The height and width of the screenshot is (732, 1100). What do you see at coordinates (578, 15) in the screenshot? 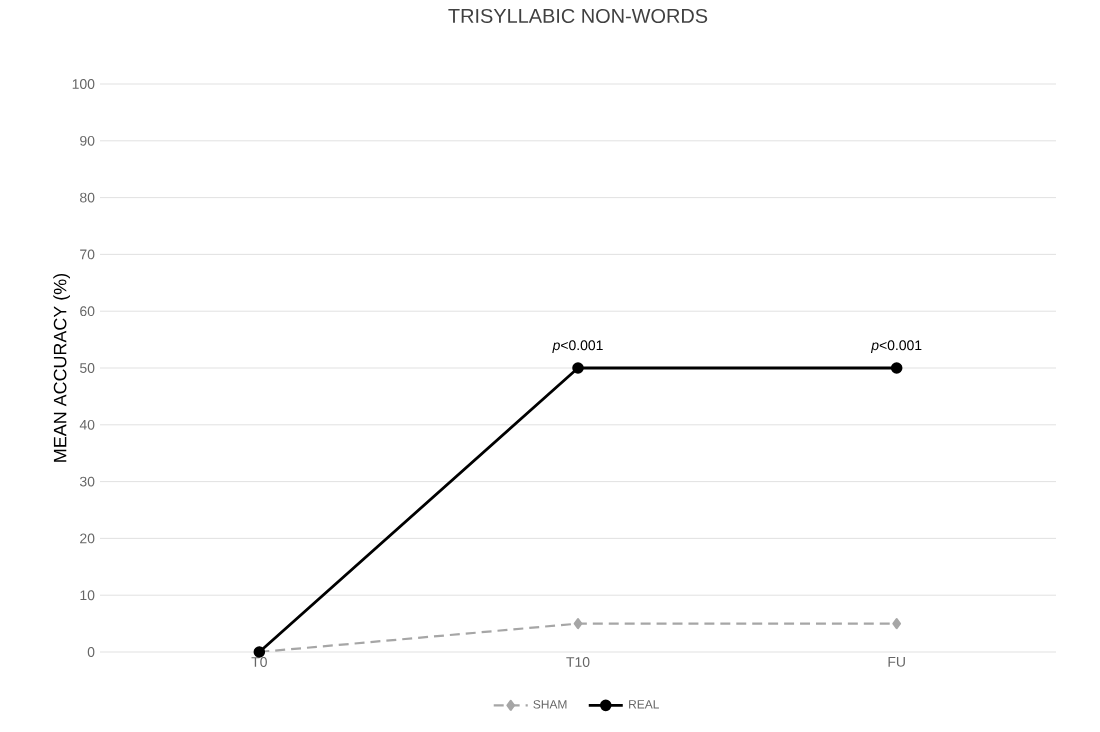
I see `chart-title: TRISYLLABIC NON-WORDS` at bounding box center [578, 15].